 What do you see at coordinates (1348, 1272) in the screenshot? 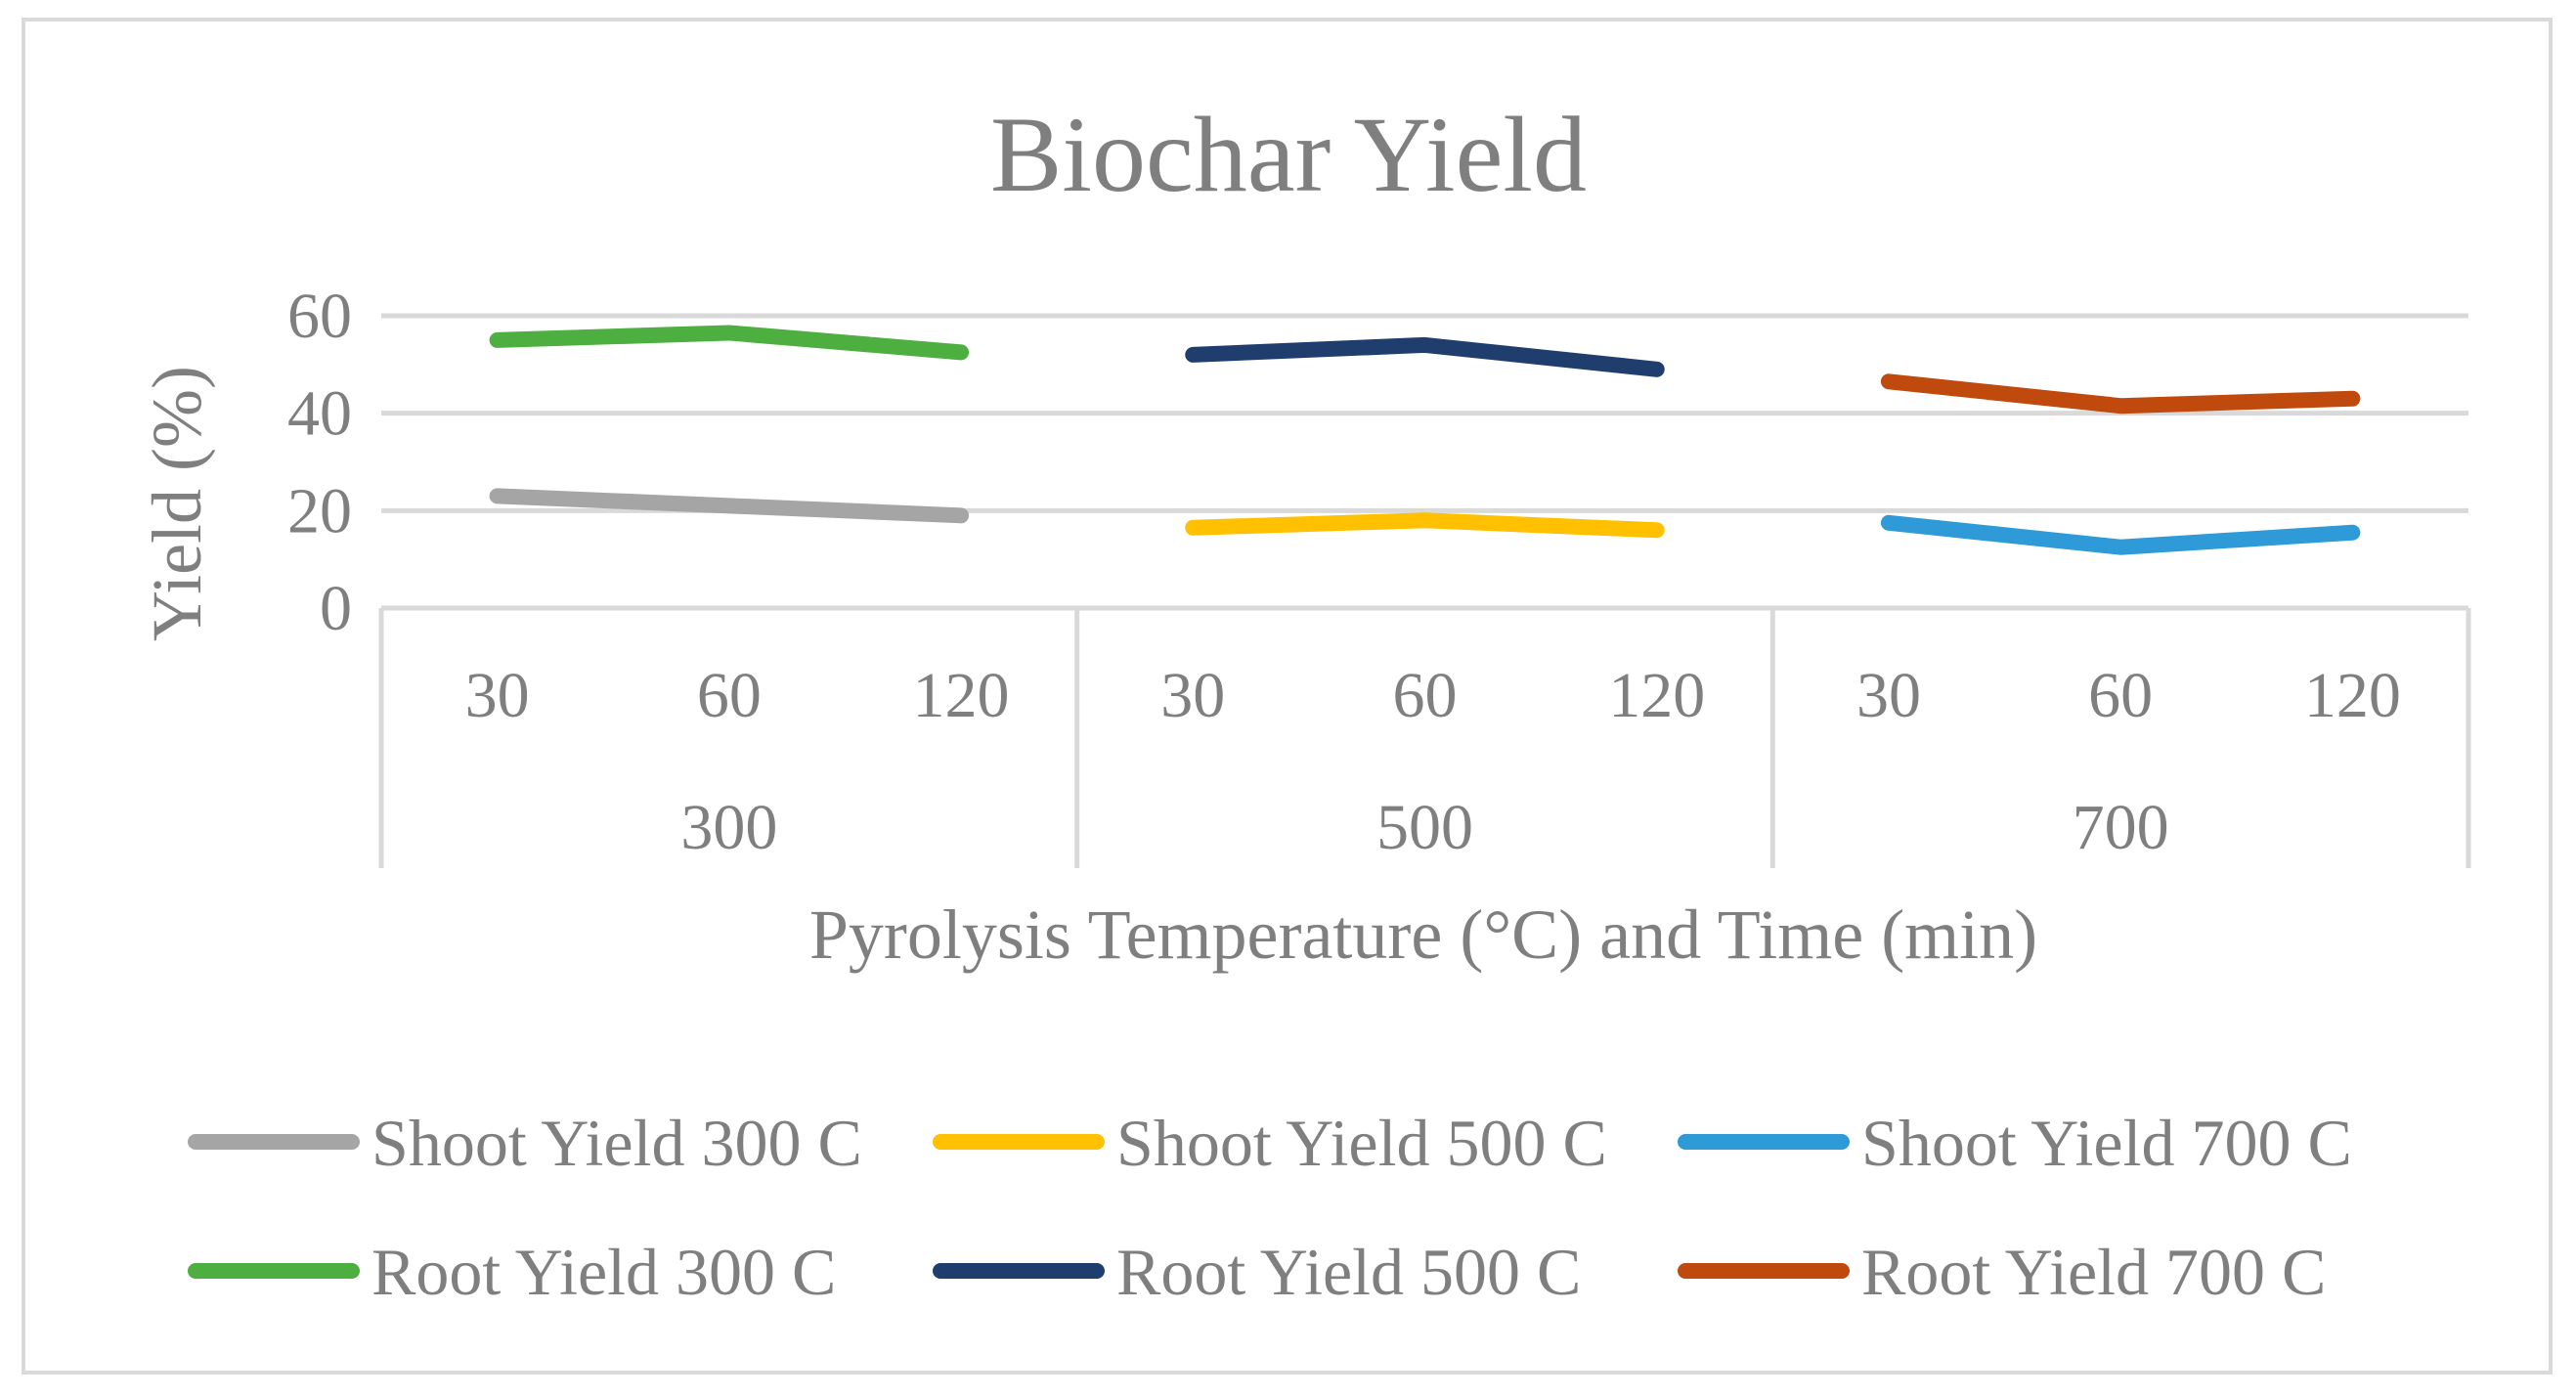
I see `legend-label: Root Yield 500 C` at bounding box center [1348, 1272].